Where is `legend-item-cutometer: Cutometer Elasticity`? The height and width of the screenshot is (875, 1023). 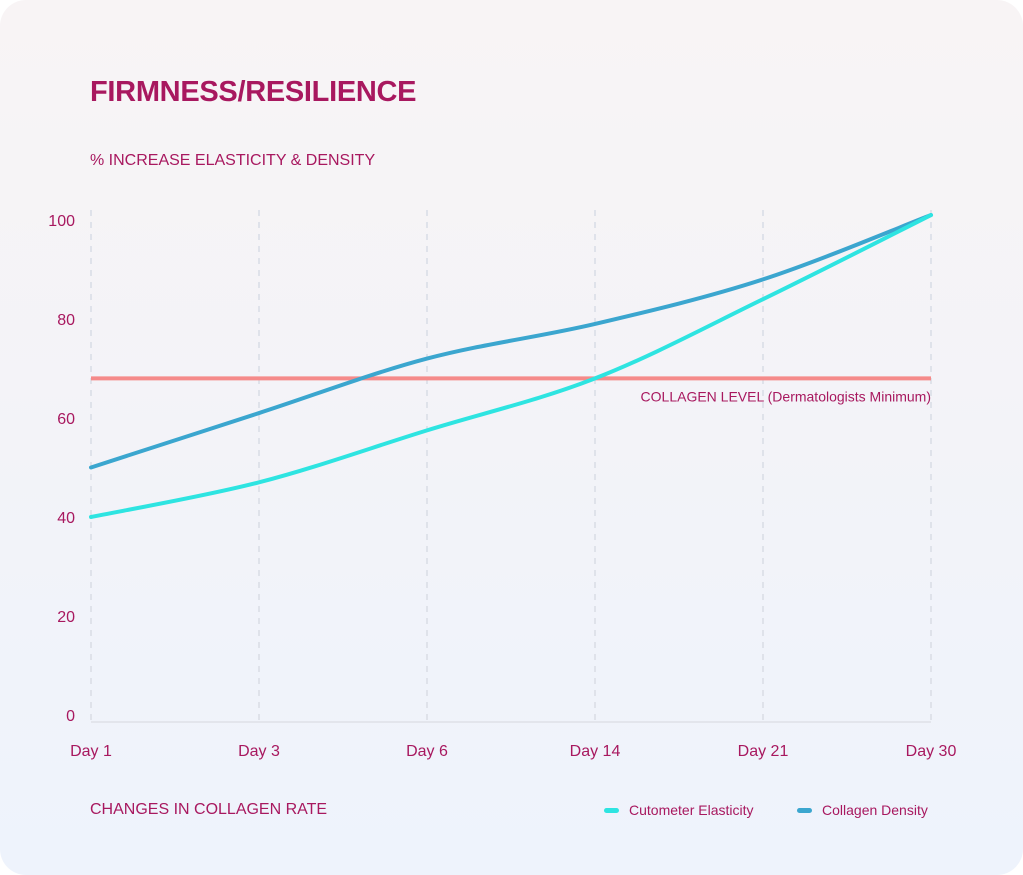
legend-item-cutometer: Cutometer Elasticity is located at coordinates (678, 810).